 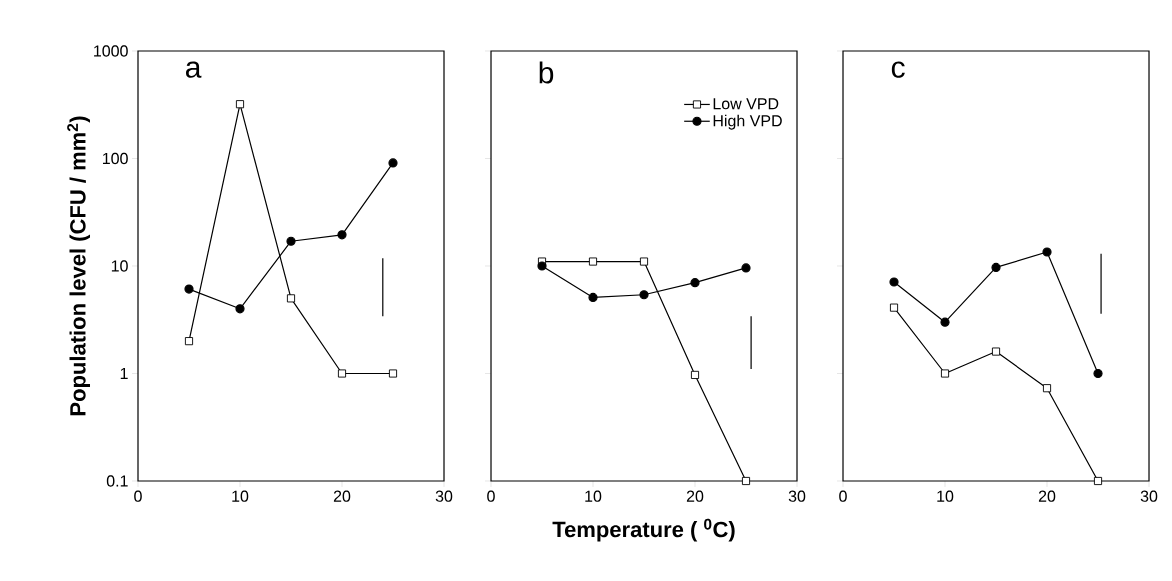 What do you see at coordinates (115, 158) in the screenshot?
I see `y-tick-label: 100` at bounding box center [115, 158].